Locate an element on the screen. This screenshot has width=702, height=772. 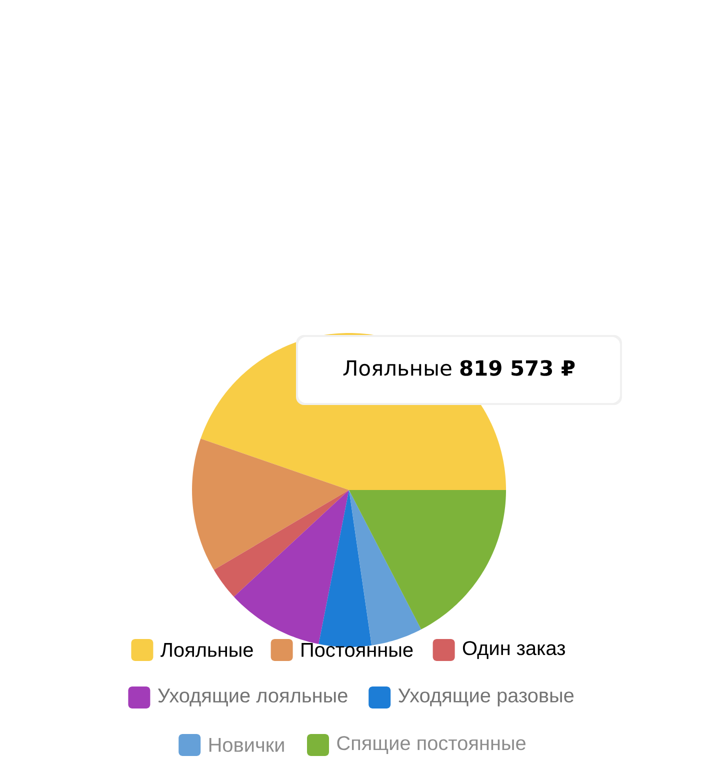
legend-label: Постоянные is located at coordinates (357, 650).